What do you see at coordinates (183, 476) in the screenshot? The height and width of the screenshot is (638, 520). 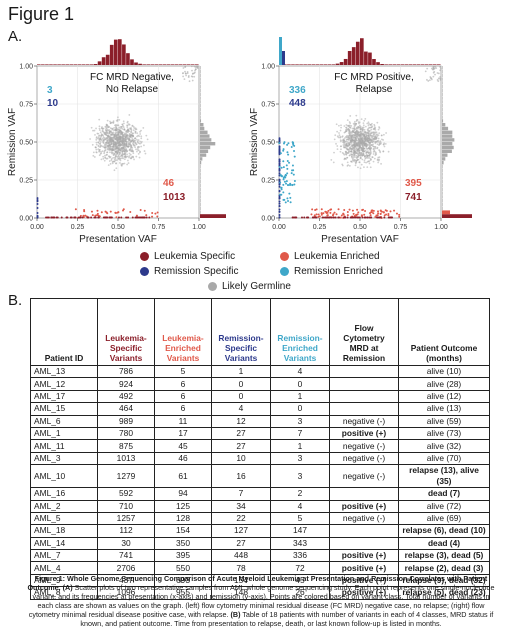 I see `leukemia-enriched-cell: 61` at bounding box center [183, 476].